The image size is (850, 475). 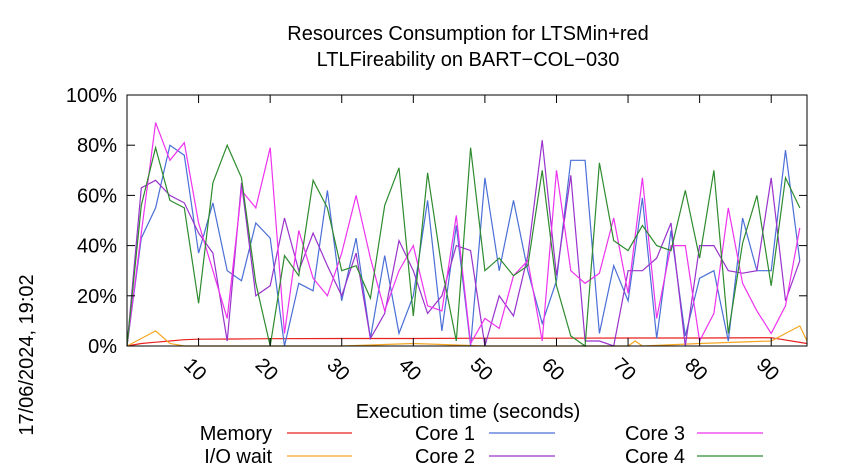 I want to click on y-tick-label: 20%, so click(x=97, y=297).